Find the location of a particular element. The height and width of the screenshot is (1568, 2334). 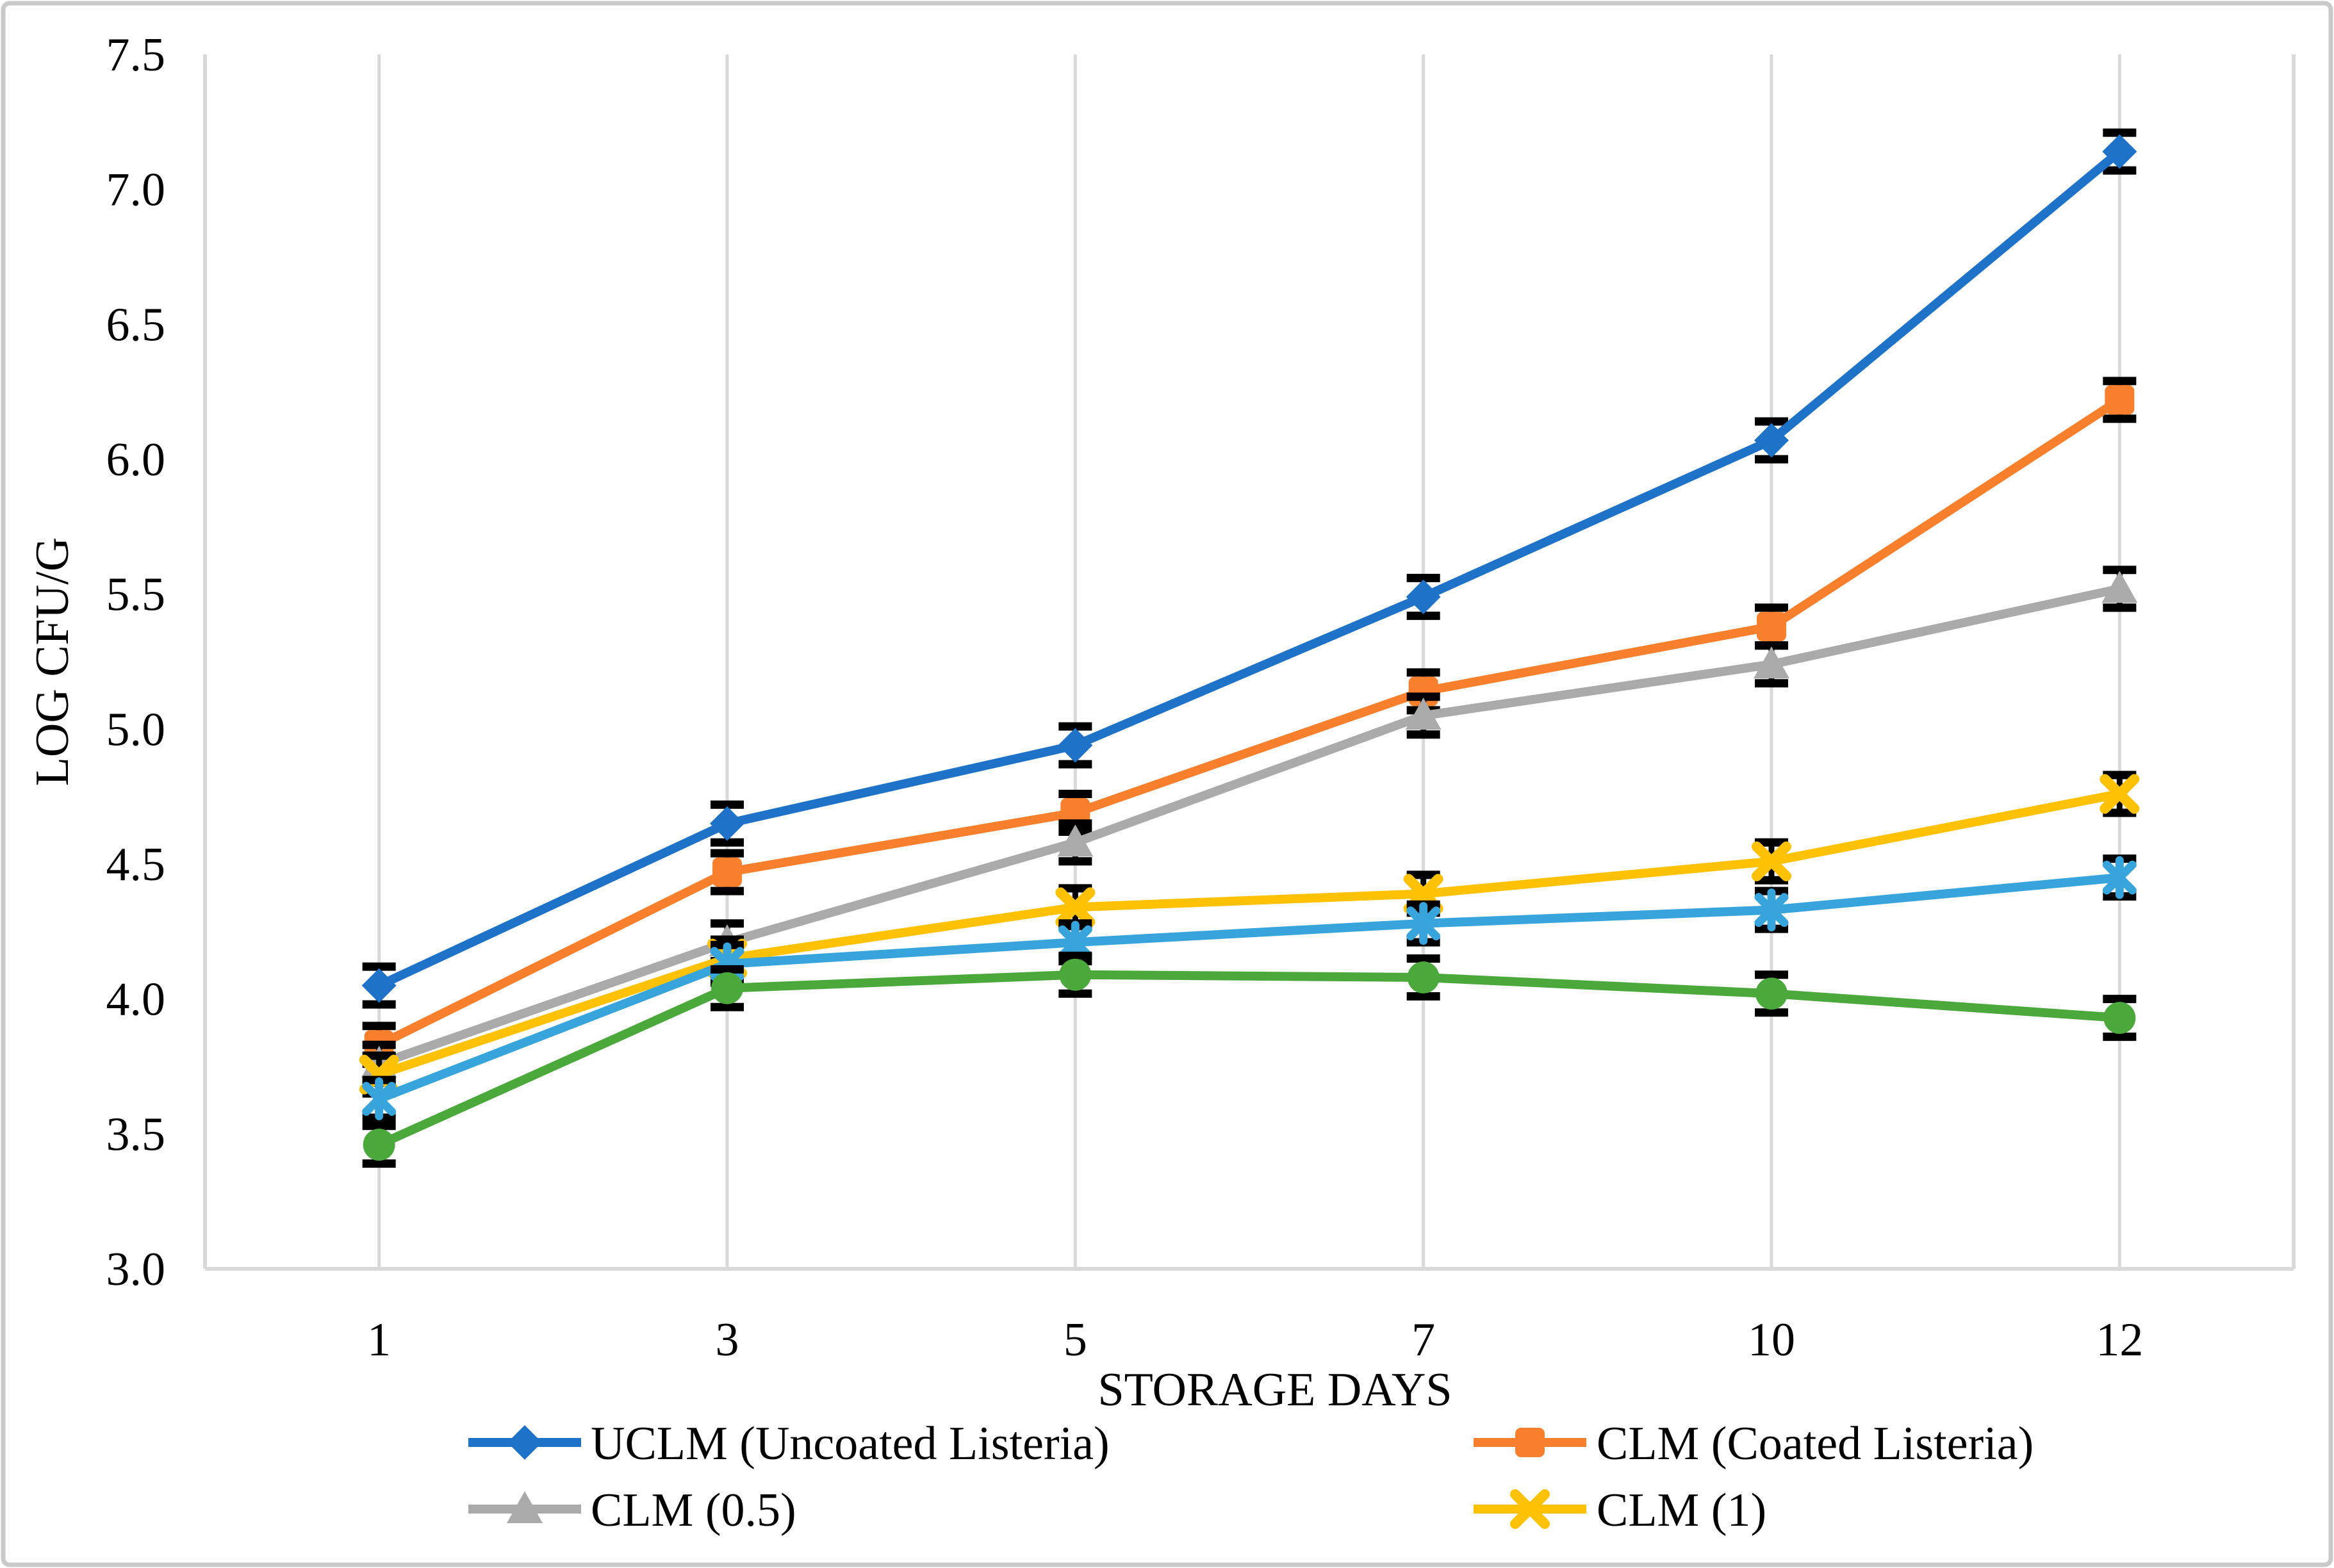

x-tick-label: 10 is located at coordinates (1771, 1340).